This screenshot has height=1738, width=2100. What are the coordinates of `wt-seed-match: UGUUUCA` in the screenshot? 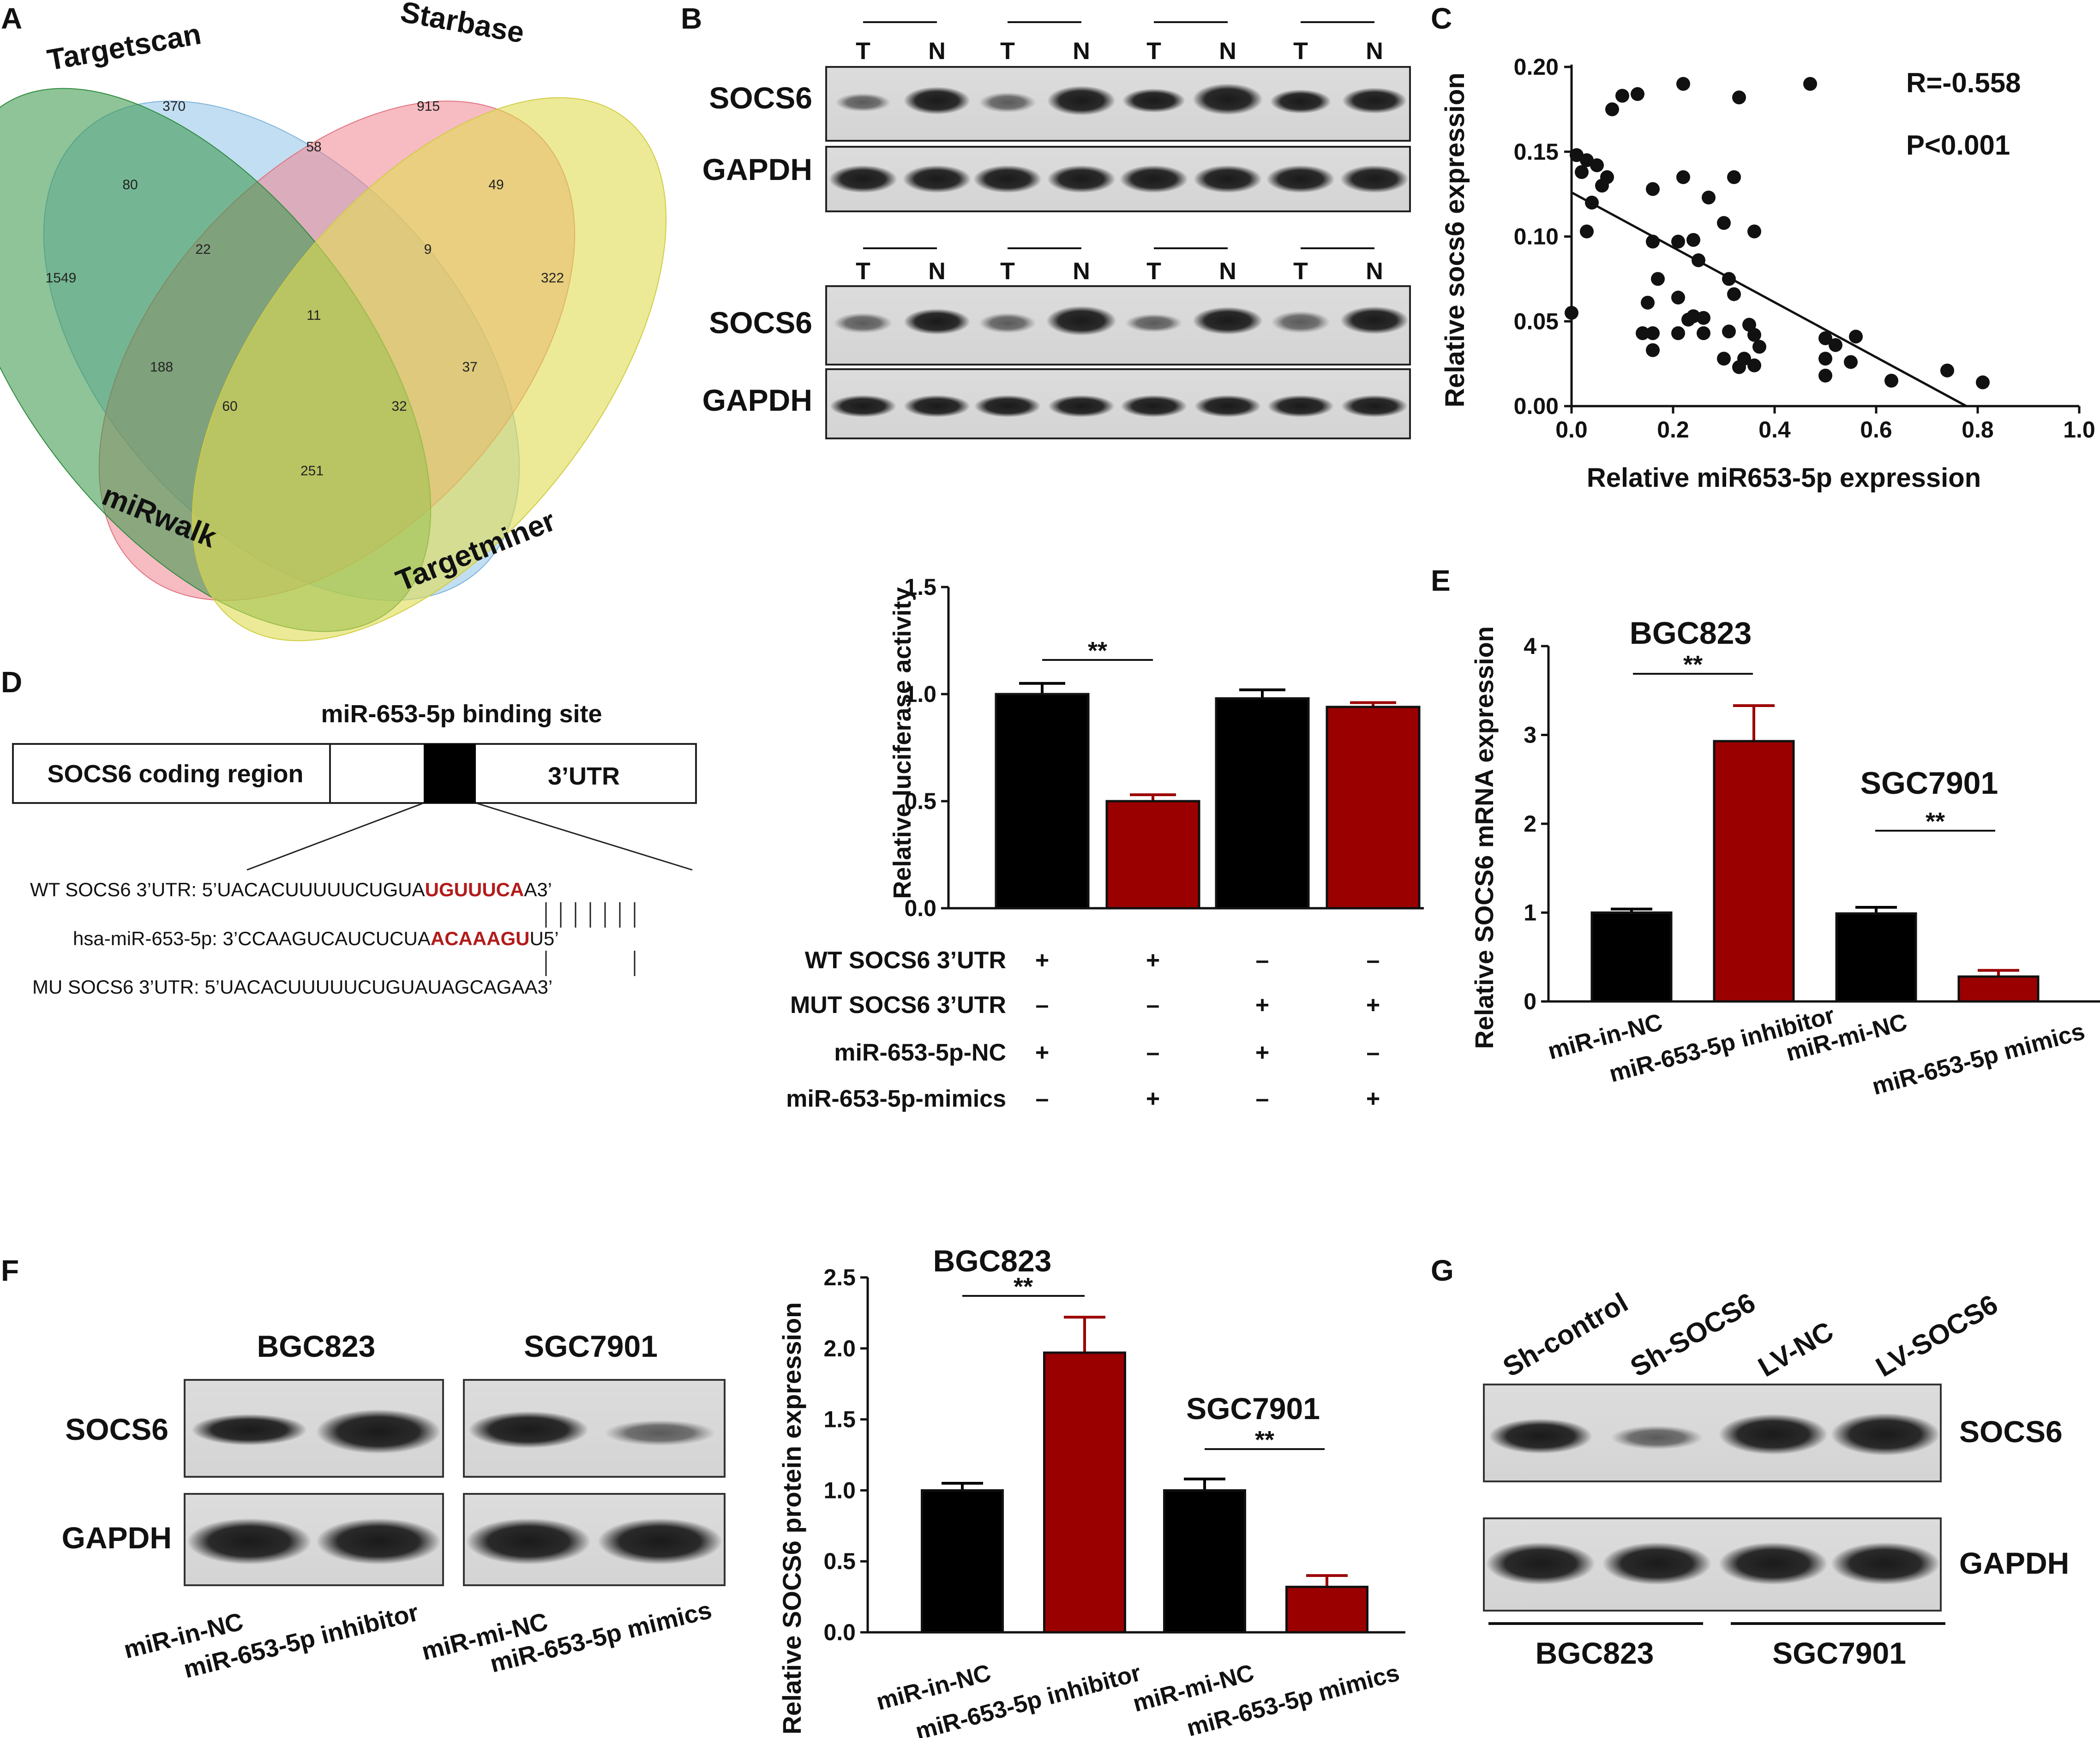 It's located at (474, 889).